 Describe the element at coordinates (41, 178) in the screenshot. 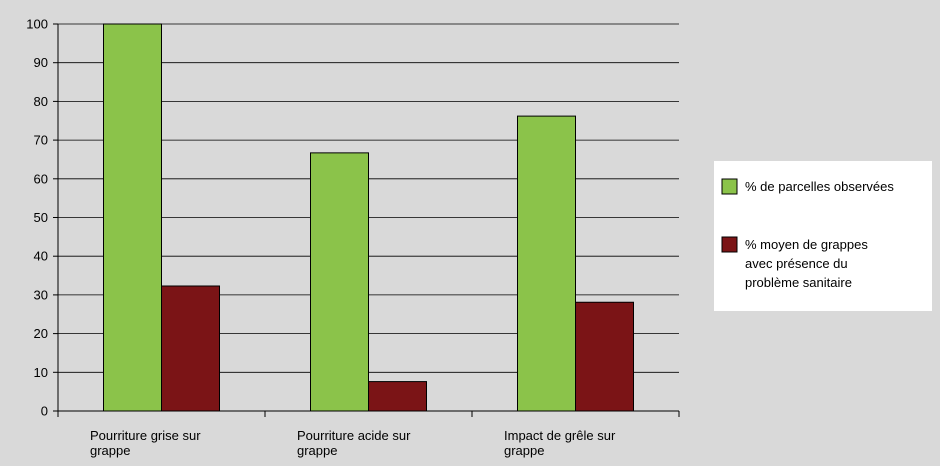

I see `y-tick-label: 60` at that location.